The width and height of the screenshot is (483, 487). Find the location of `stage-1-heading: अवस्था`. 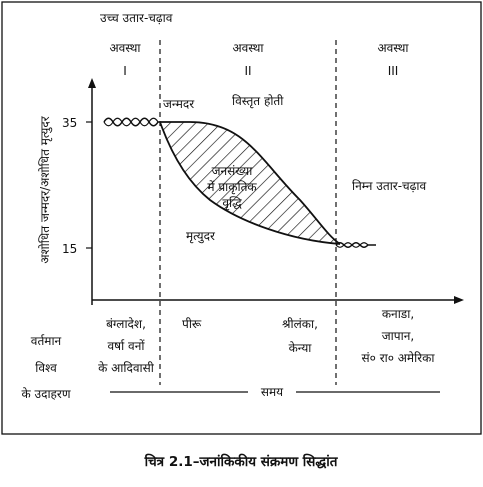

stage-1-heading: अवस्था is located at coordinates (125, 48).